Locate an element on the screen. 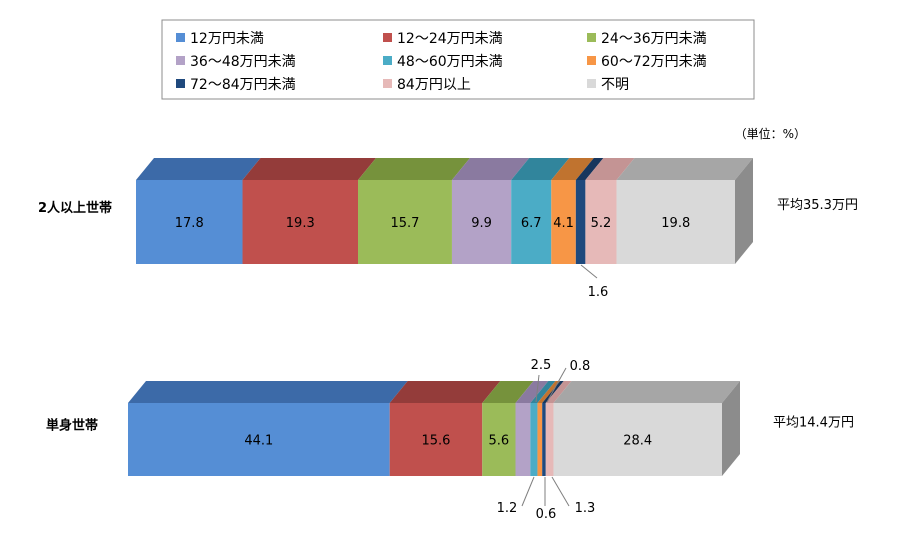 The height and width of the screenshot is (546, 904). legend-frame is located at coordinates (458, 59).